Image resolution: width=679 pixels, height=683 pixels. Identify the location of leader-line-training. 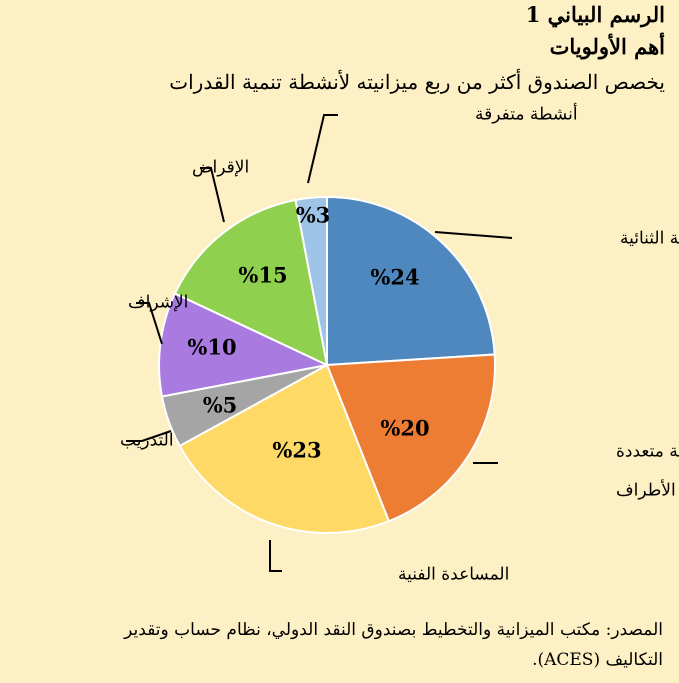
(149, 436).